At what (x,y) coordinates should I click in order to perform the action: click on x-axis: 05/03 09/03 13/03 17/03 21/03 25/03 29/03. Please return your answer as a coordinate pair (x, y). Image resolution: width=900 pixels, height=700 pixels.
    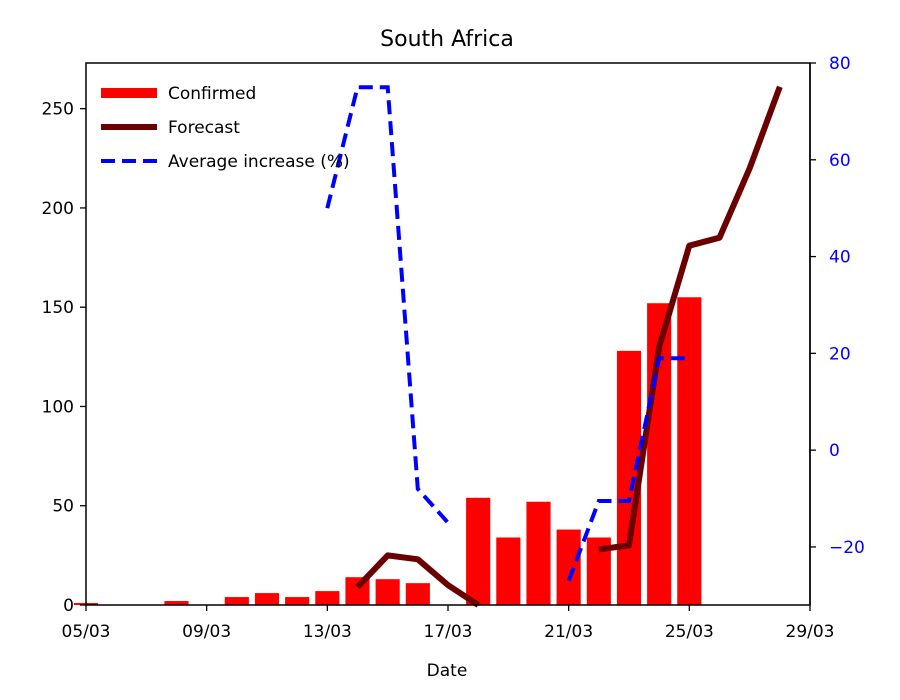
    Looking at the image, I should click on (448, 623).